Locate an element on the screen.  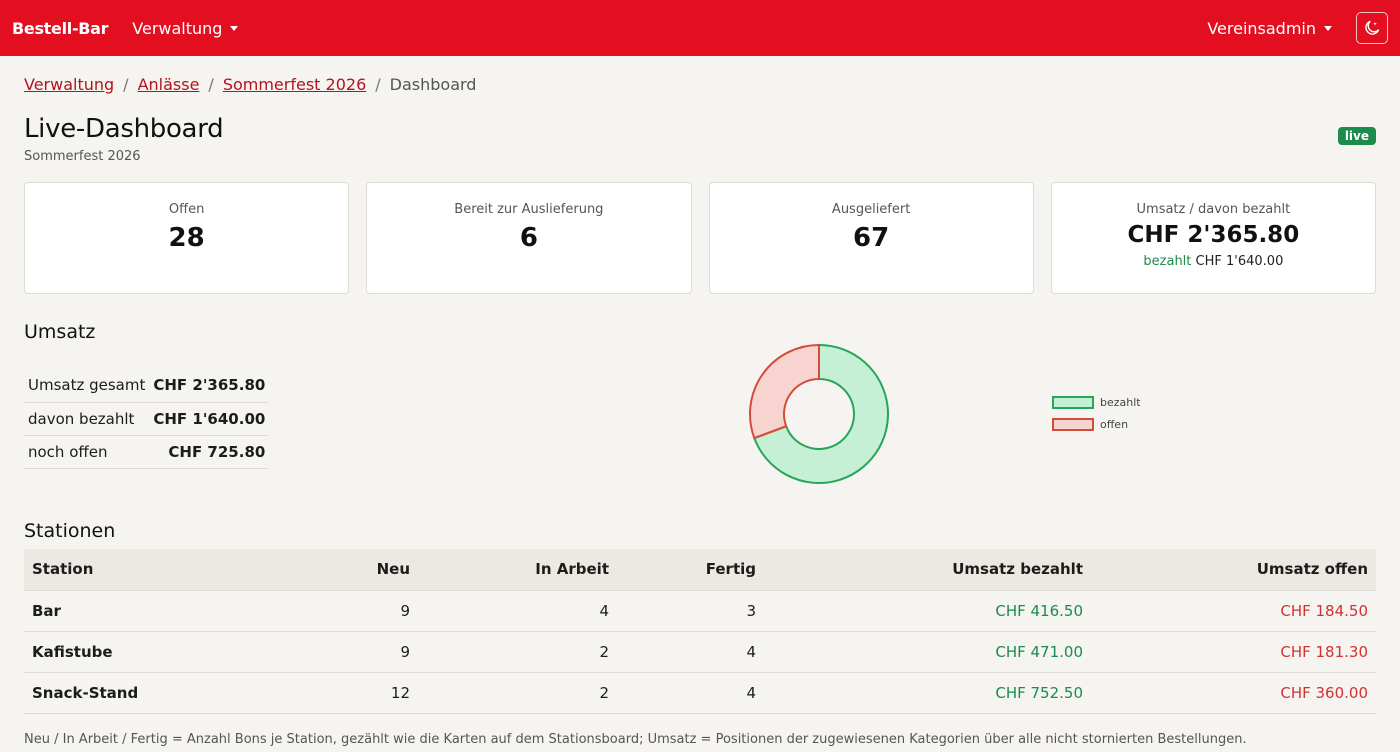
stat-value: CHF 2'365.80 is located at coordinates (1213, 235).